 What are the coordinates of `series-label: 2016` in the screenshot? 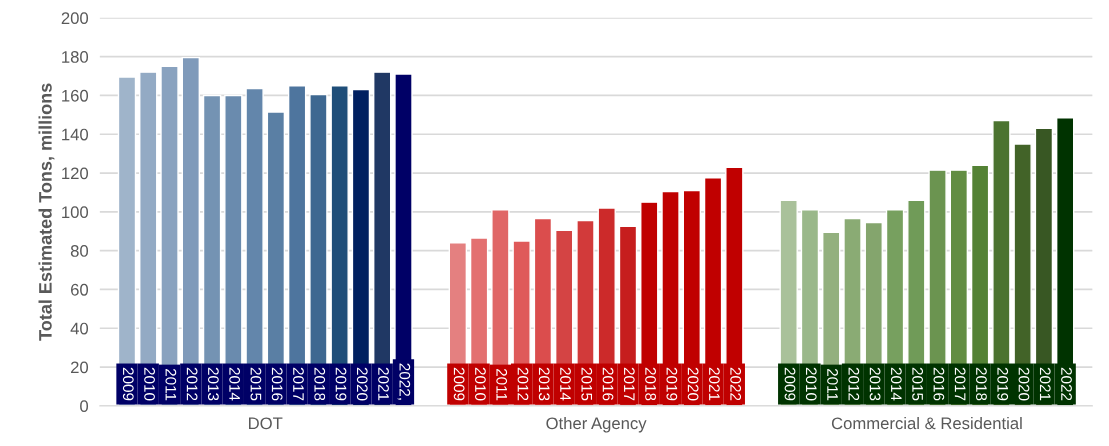 It's located at (608, 384).